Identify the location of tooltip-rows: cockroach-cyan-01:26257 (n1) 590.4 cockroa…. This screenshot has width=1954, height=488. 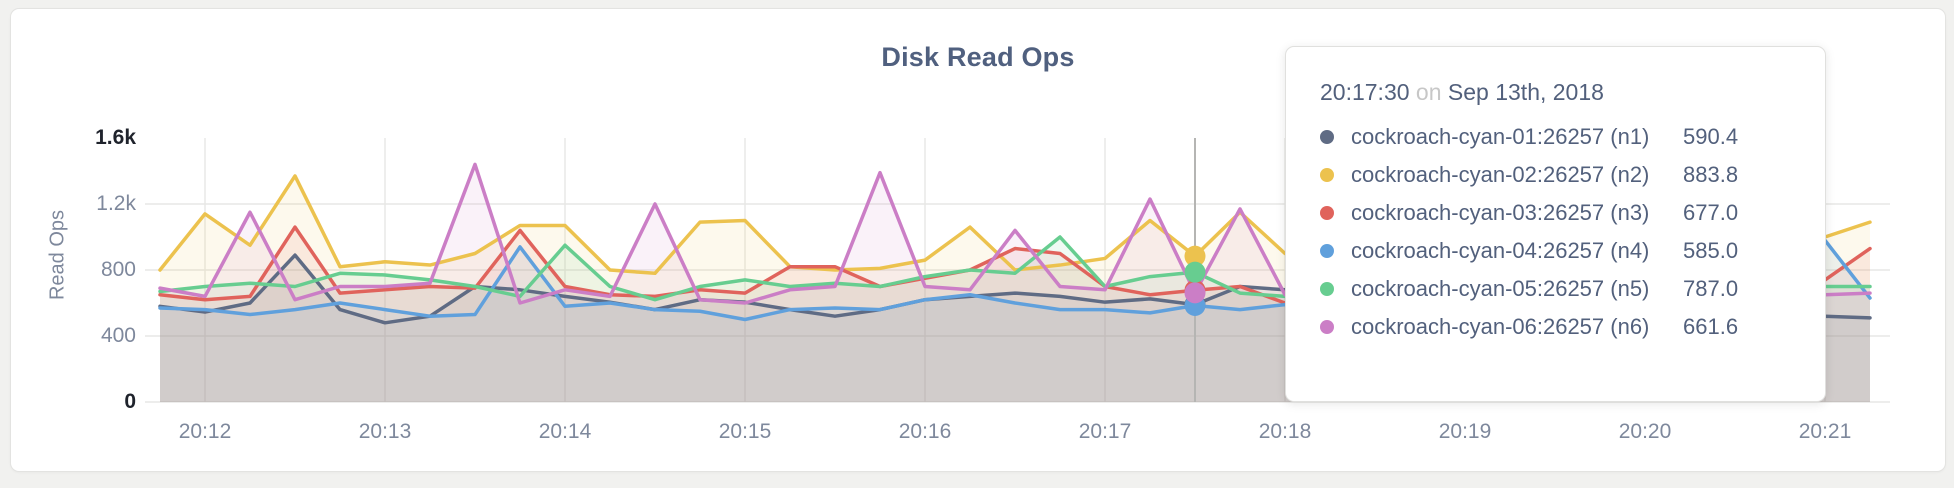
(1555, 232).